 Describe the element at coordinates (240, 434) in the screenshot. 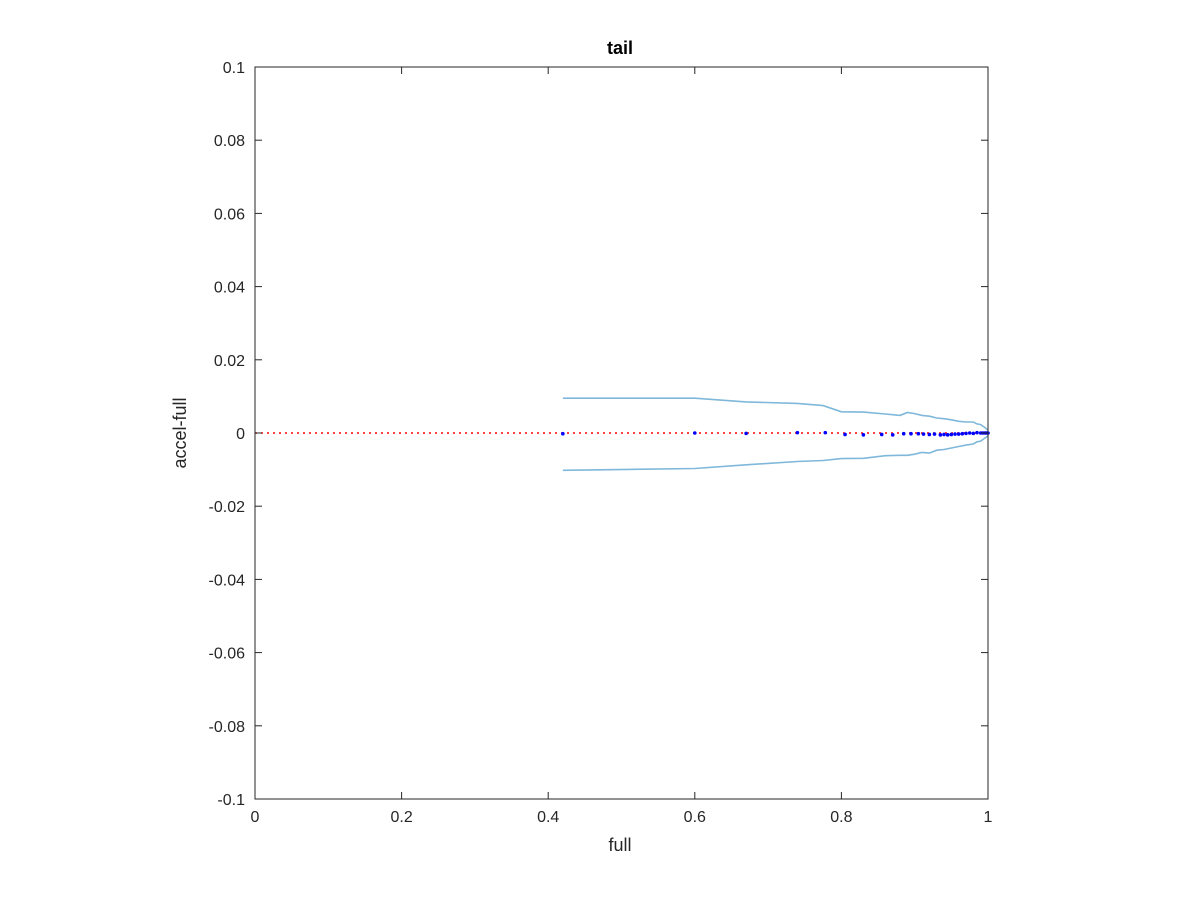

I see `y-tick-label: 0` at that location.